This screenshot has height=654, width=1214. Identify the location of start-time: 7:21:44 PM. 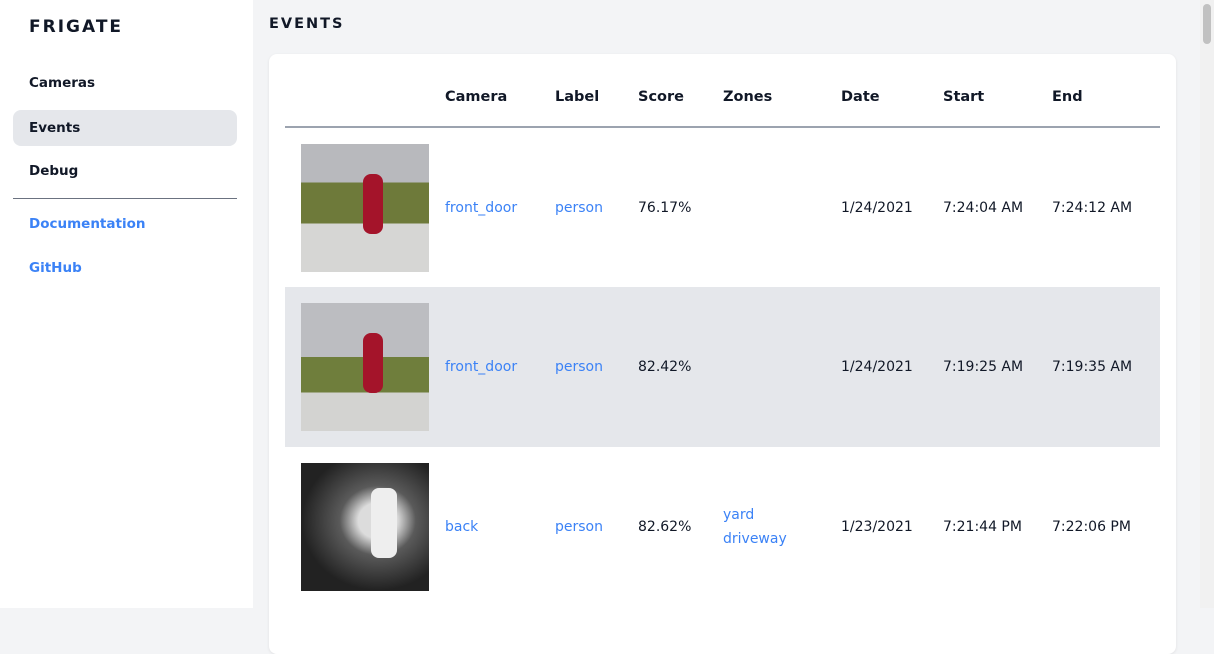
(982, 527).